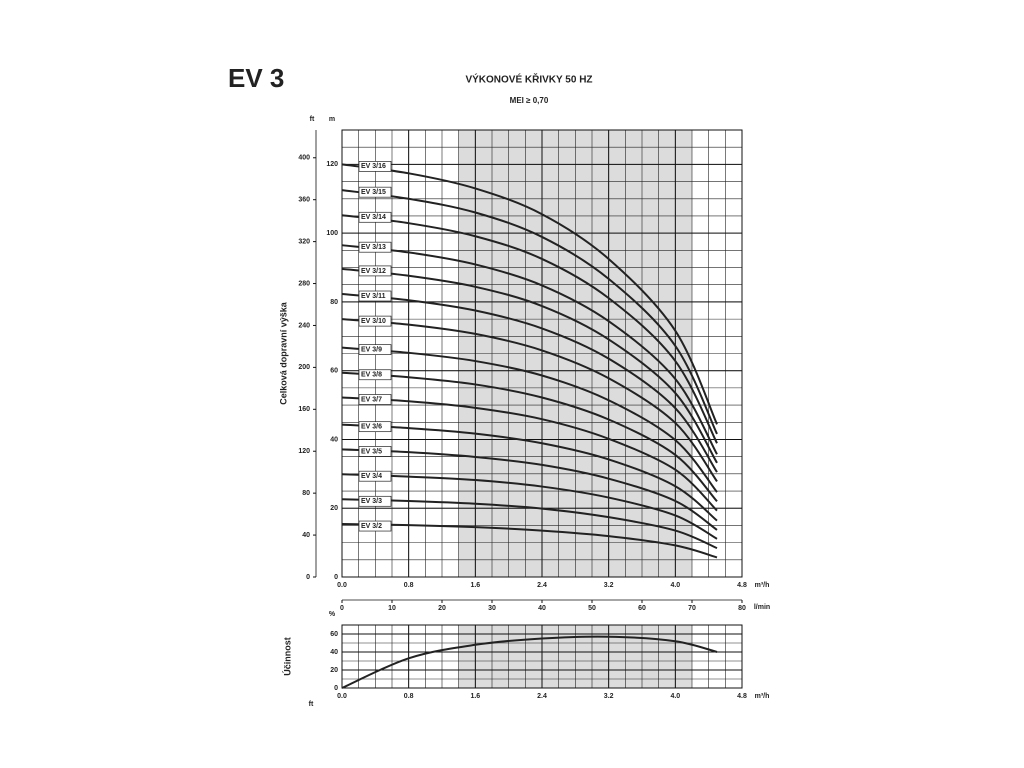 The height and width of the screenshot is (768, 1024). What do you see at coordinates (332, 119) in the screenshot?
I see `y-unit: m` at bounding box center [332, 119].